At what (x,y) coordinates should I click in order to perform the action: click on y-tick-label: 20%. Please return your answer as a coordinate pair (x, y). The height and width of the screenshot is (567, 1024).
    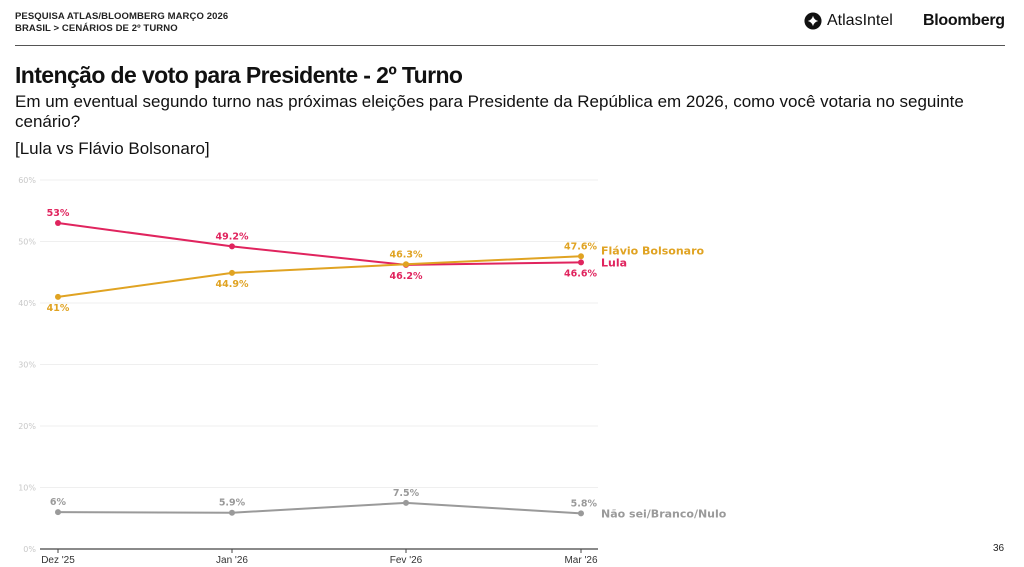
    Looking at the image, I should click on (27, 426).